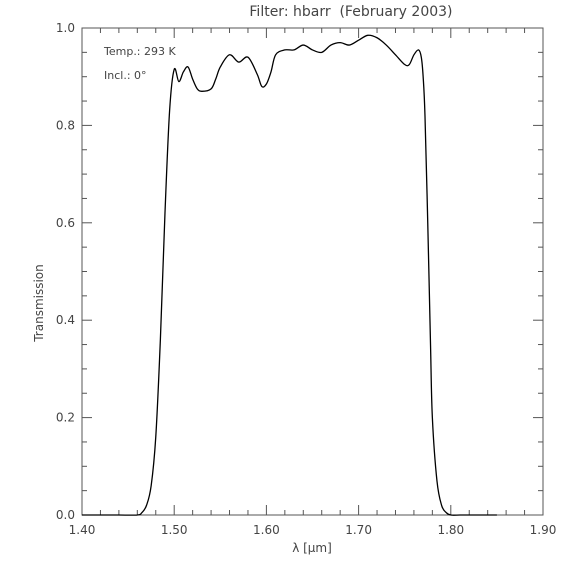 The width and height of the screenshot is (566, 566). What do you see at coordinates (65, 418) in the screenshot?
I see `y-tick-label: 0.2` at bounding box center [65, 418].